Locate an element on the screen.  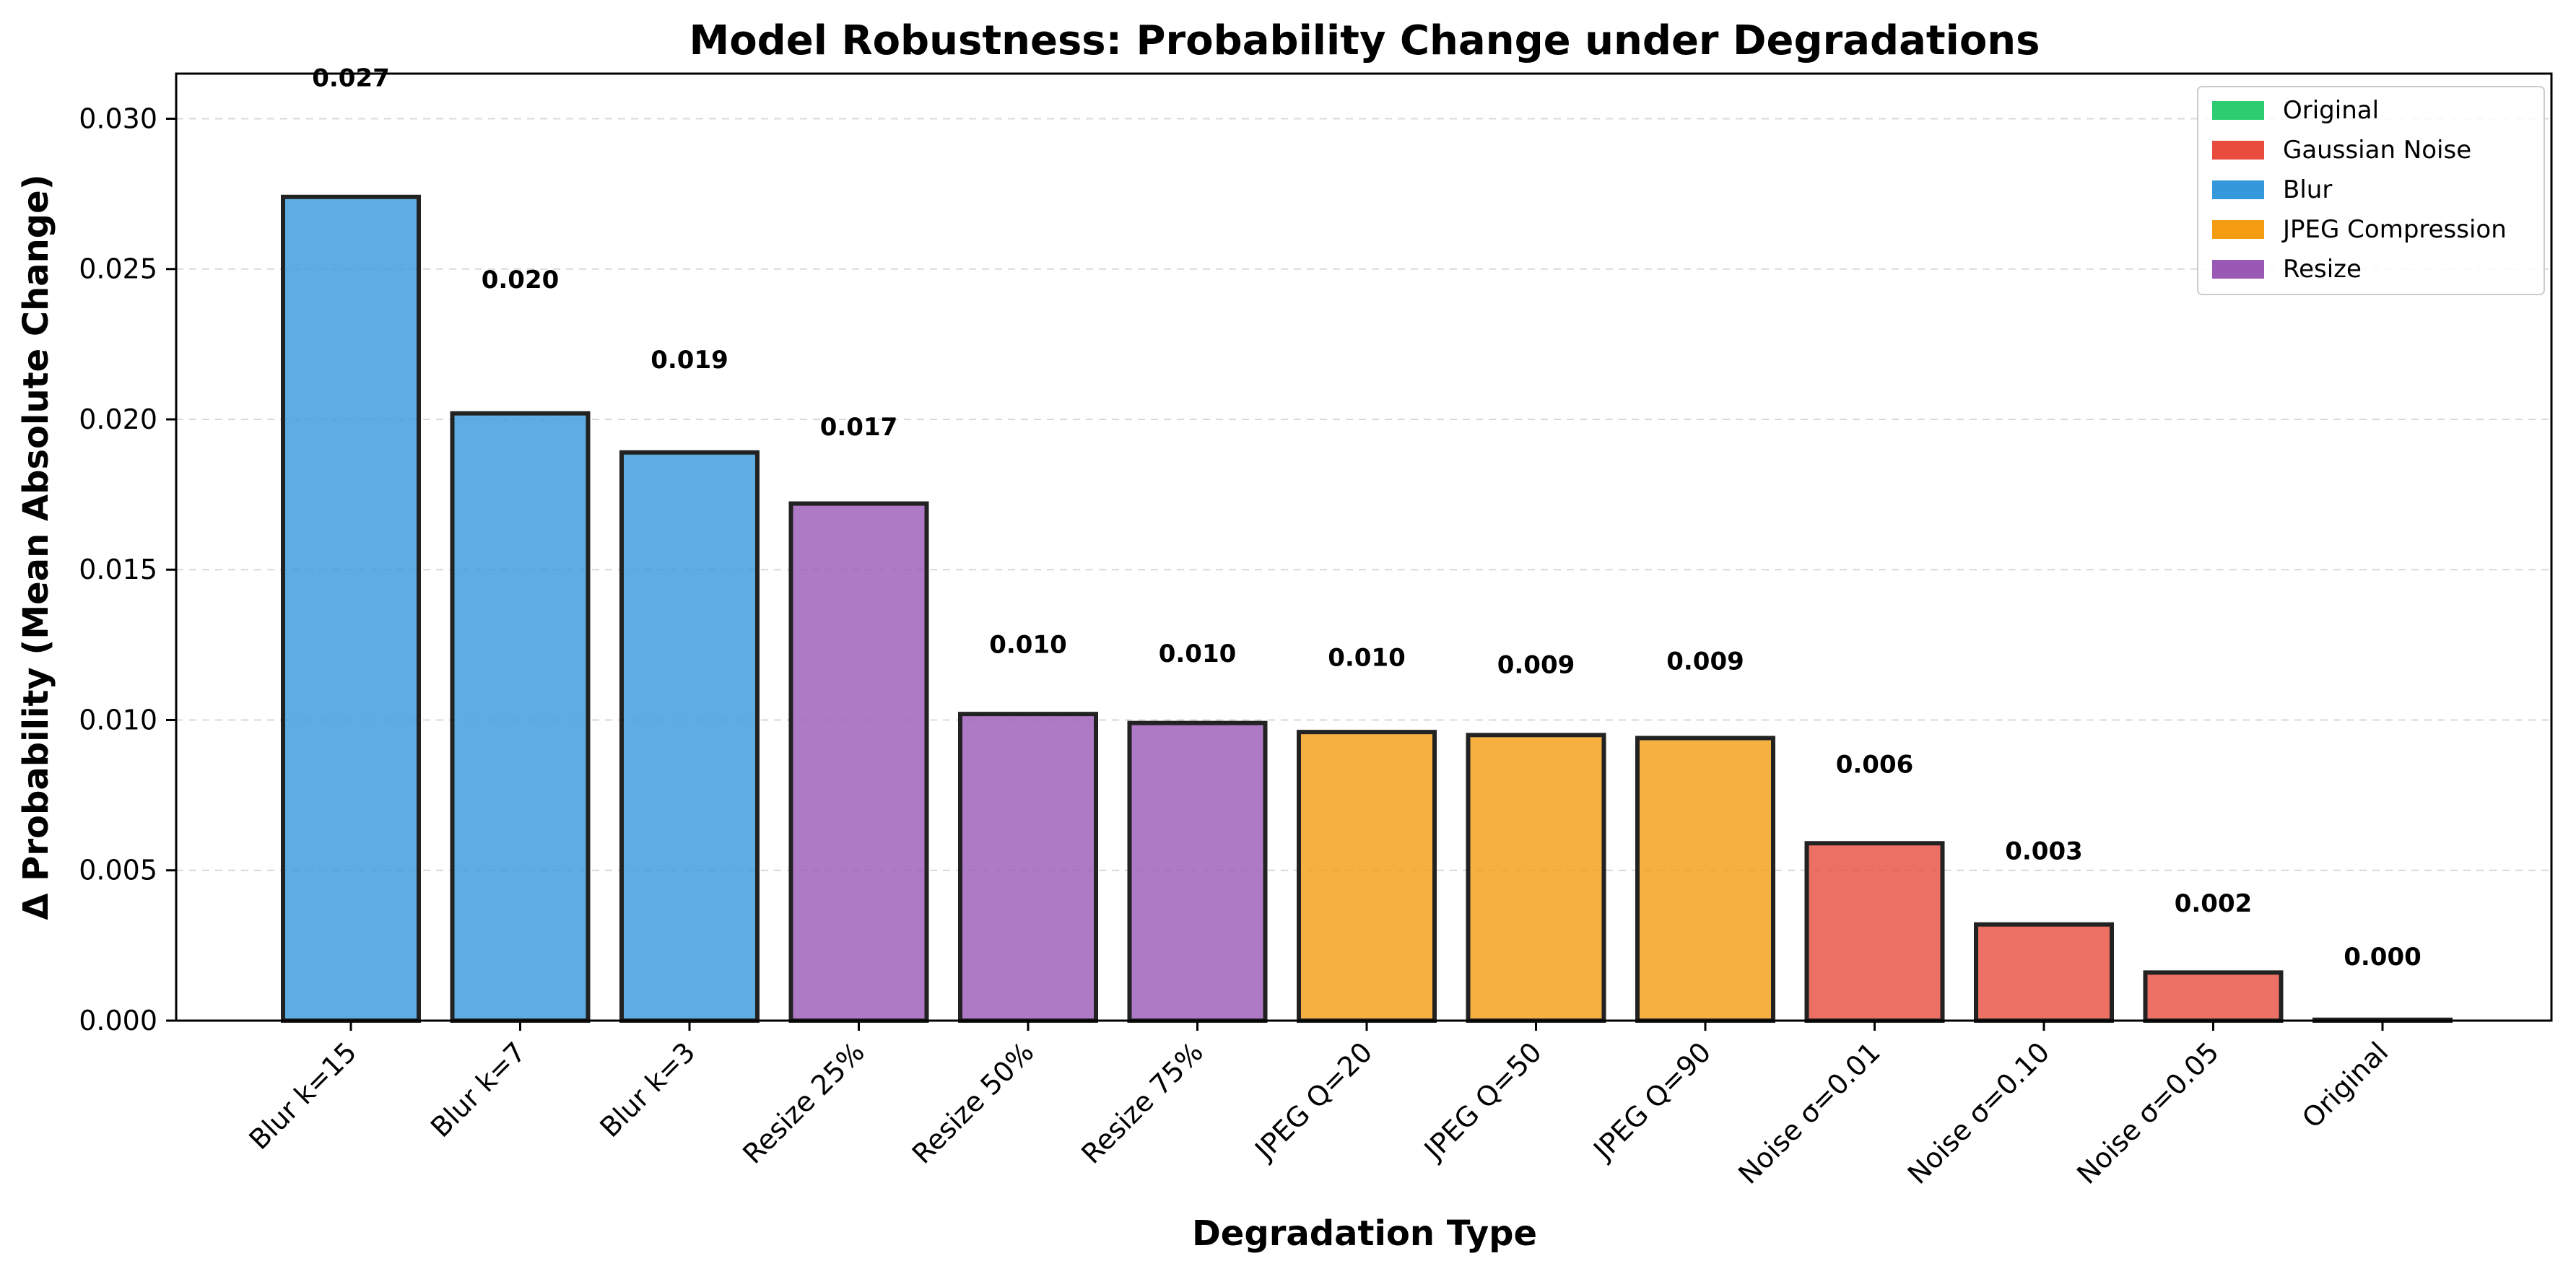
x-tick-label: JPEG Q=50 is located at coordinates (1482, 1101).